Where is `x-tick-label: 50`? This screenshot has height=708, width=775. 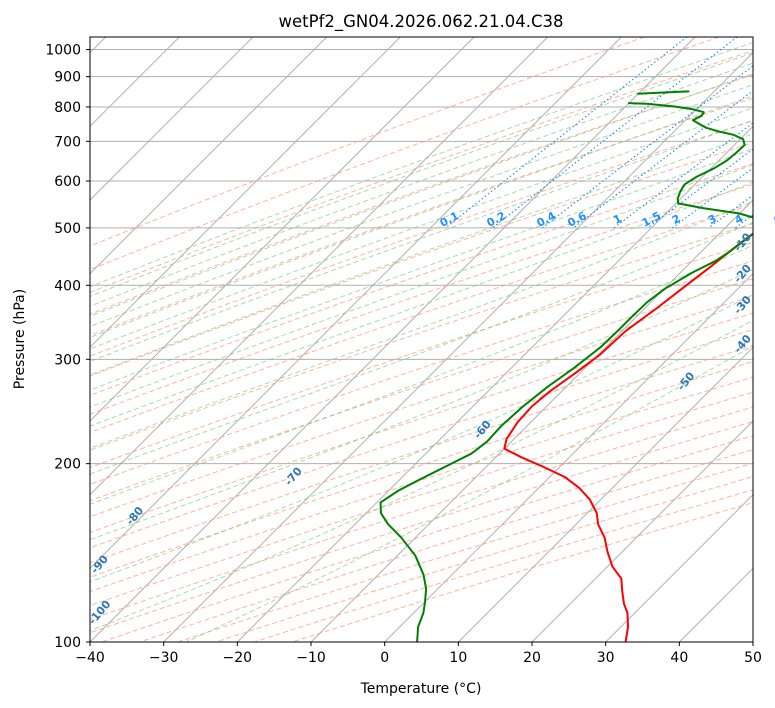
x-tick-label: 50 is located at coordinates (753, 658).